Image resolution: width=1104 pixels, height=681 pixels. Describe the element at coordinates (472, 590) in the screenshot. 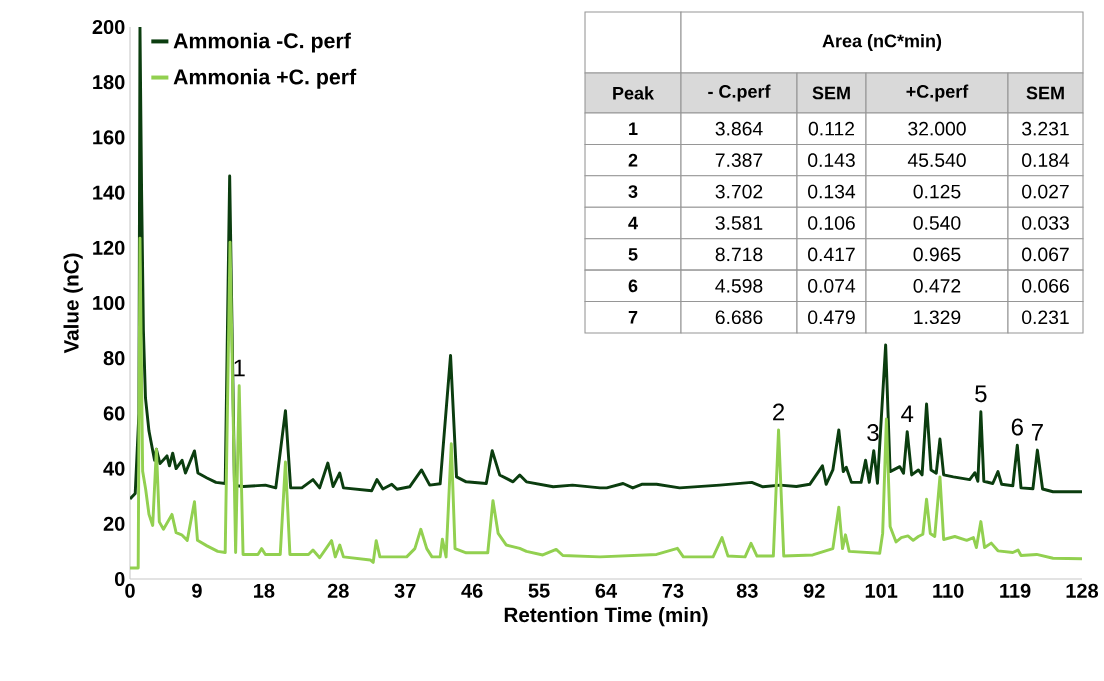

I see `x-tick-label: 46` at that location.